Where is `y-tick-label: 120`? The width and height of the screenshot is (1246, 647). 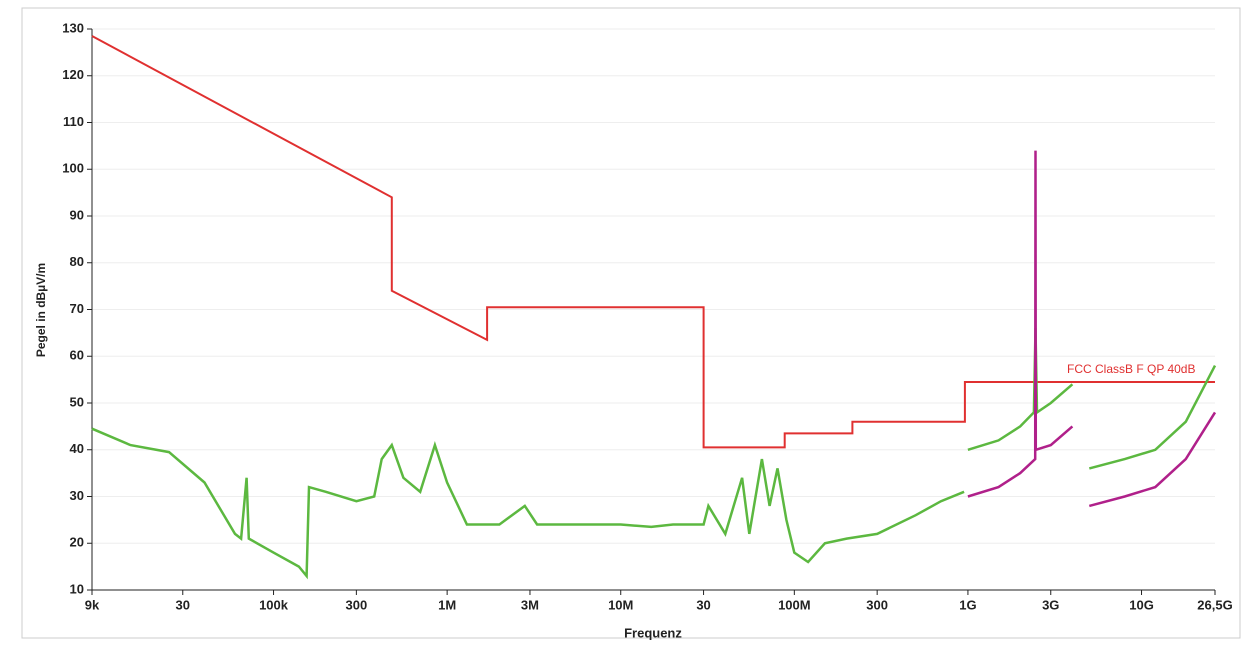 y-tick-label: 120 is located at coordinates (73, 74).